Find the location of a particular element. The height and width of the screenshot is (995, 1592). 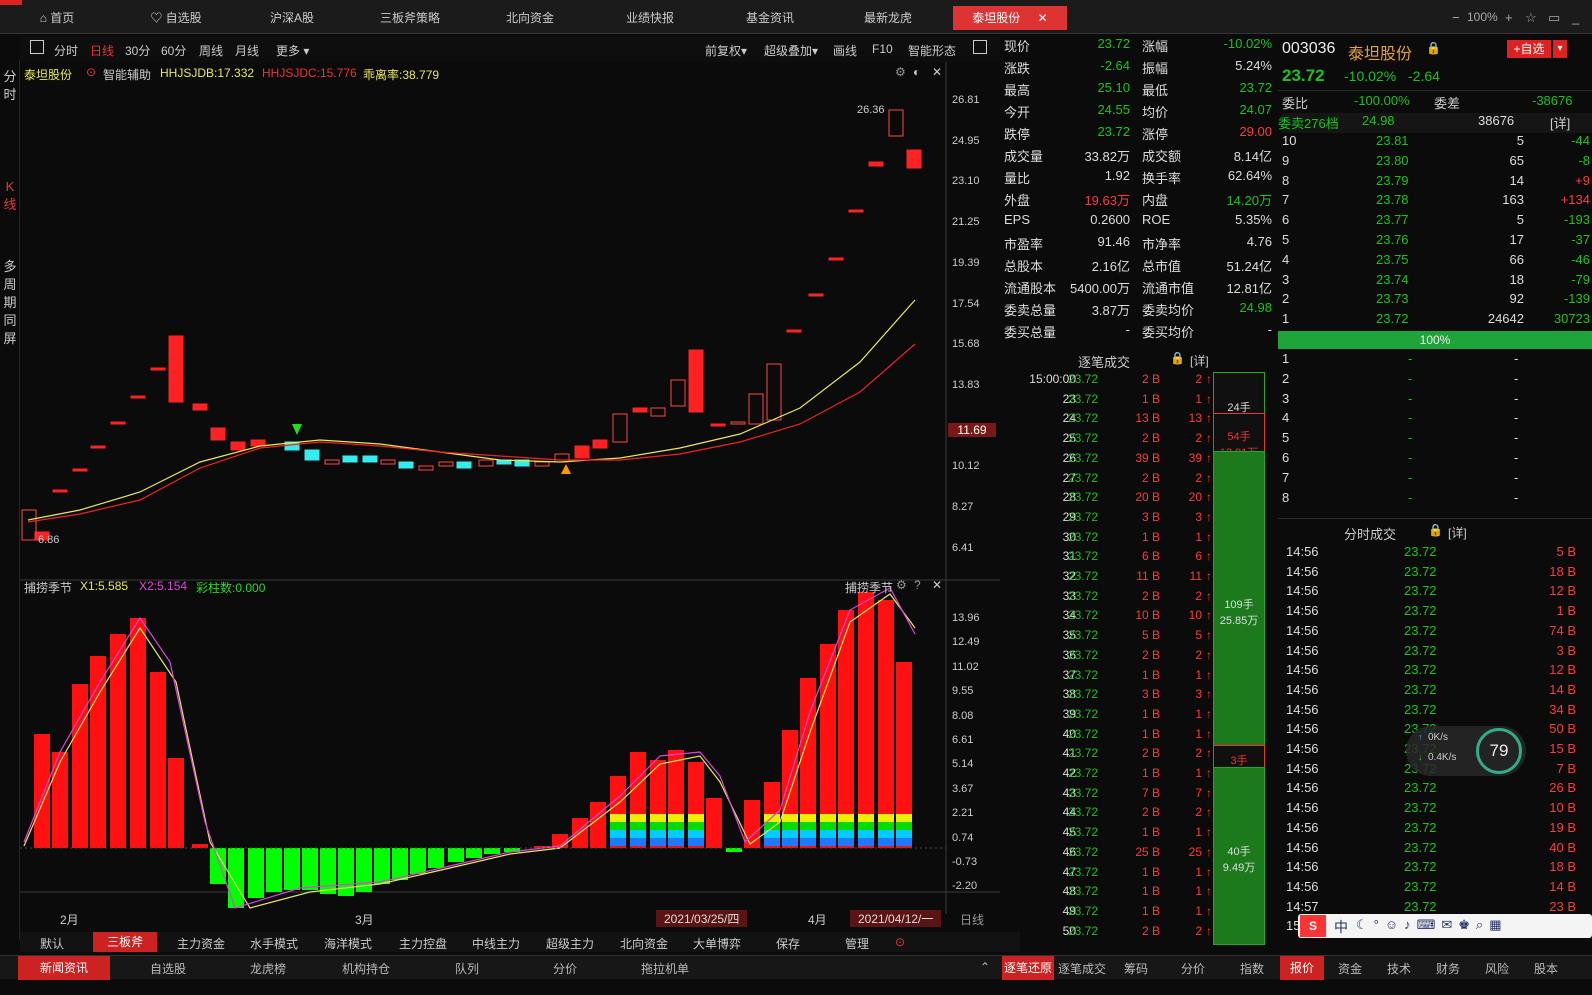

tape-tab: 指数 is located at coordinates (1252, 969).